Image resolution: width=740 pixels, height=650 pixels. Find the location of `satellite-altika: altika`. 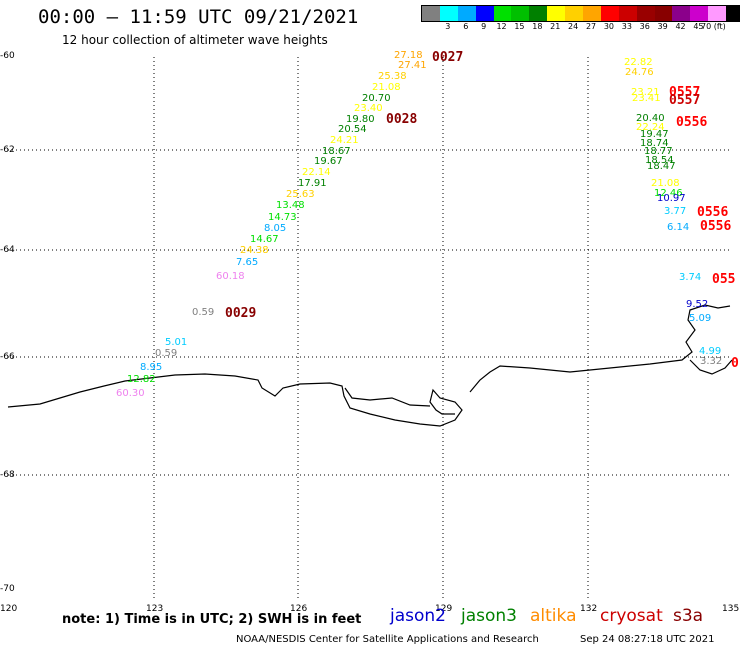

satellite-altika: altika is located at coordinates (553, 616).